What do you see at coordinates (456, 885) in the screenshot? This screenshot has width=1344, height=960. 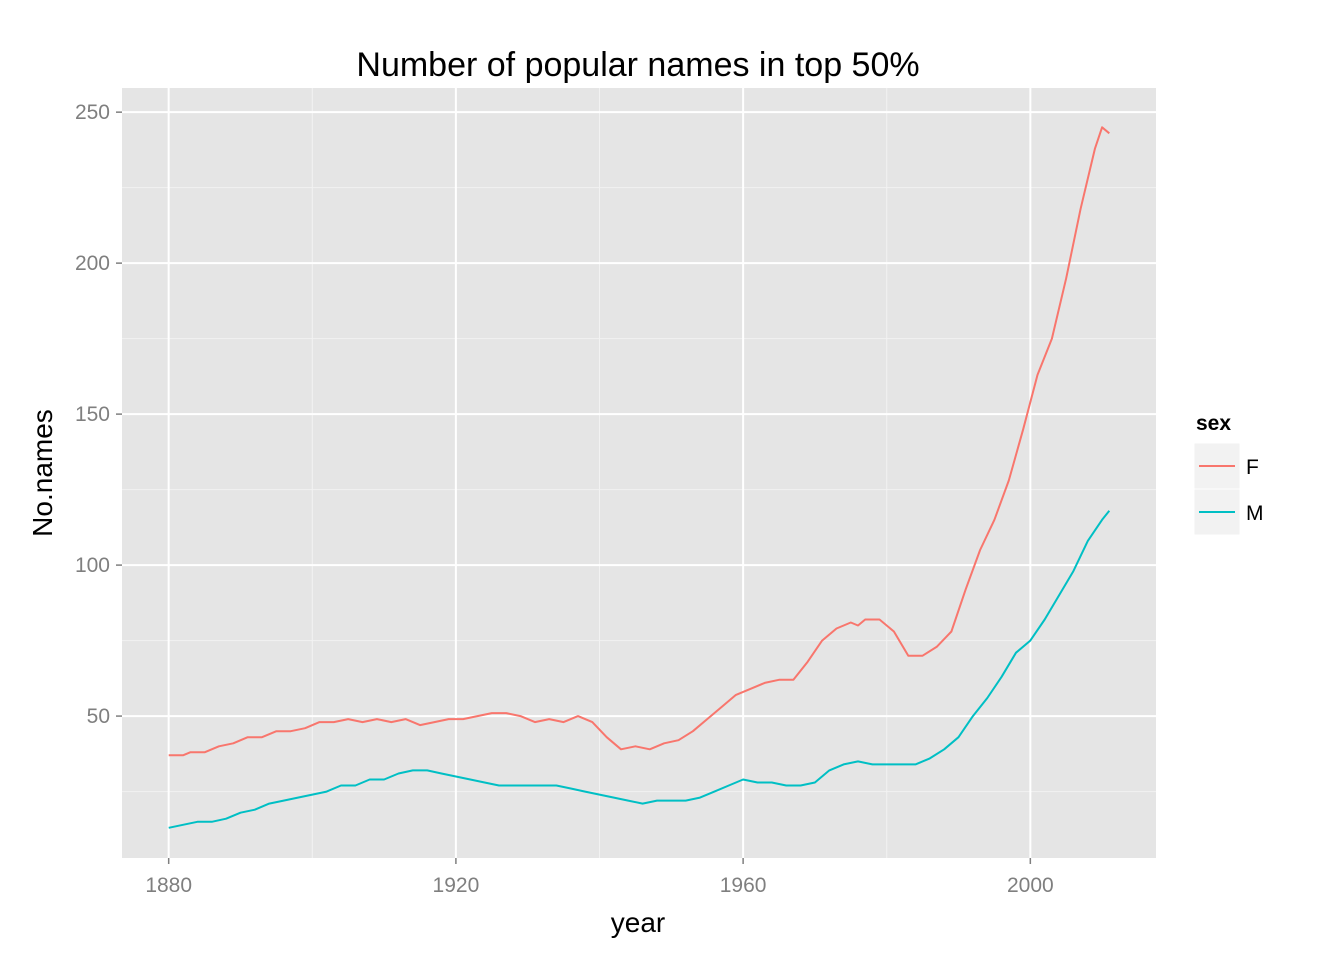 I see `x-tick-label: 1920` at bounding box center [456, 885].